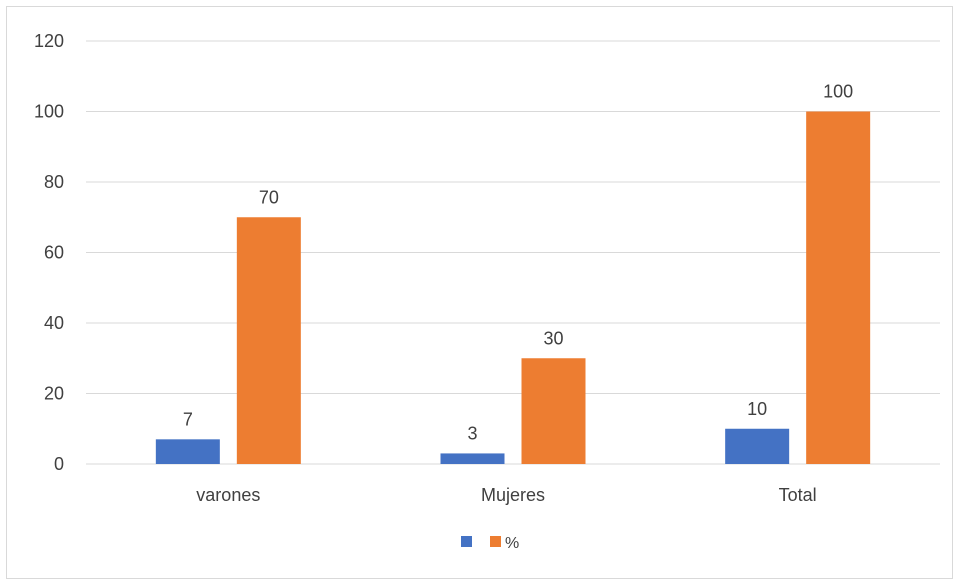  I want to click on x-tick-label: Mujeres, so click(513, 495).